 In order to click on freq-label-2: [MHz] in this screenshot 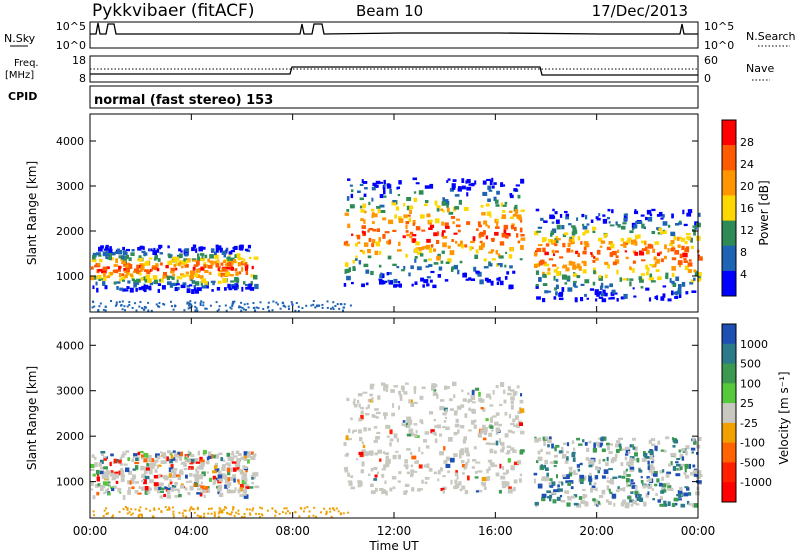, I will do `click(19, 75)`.